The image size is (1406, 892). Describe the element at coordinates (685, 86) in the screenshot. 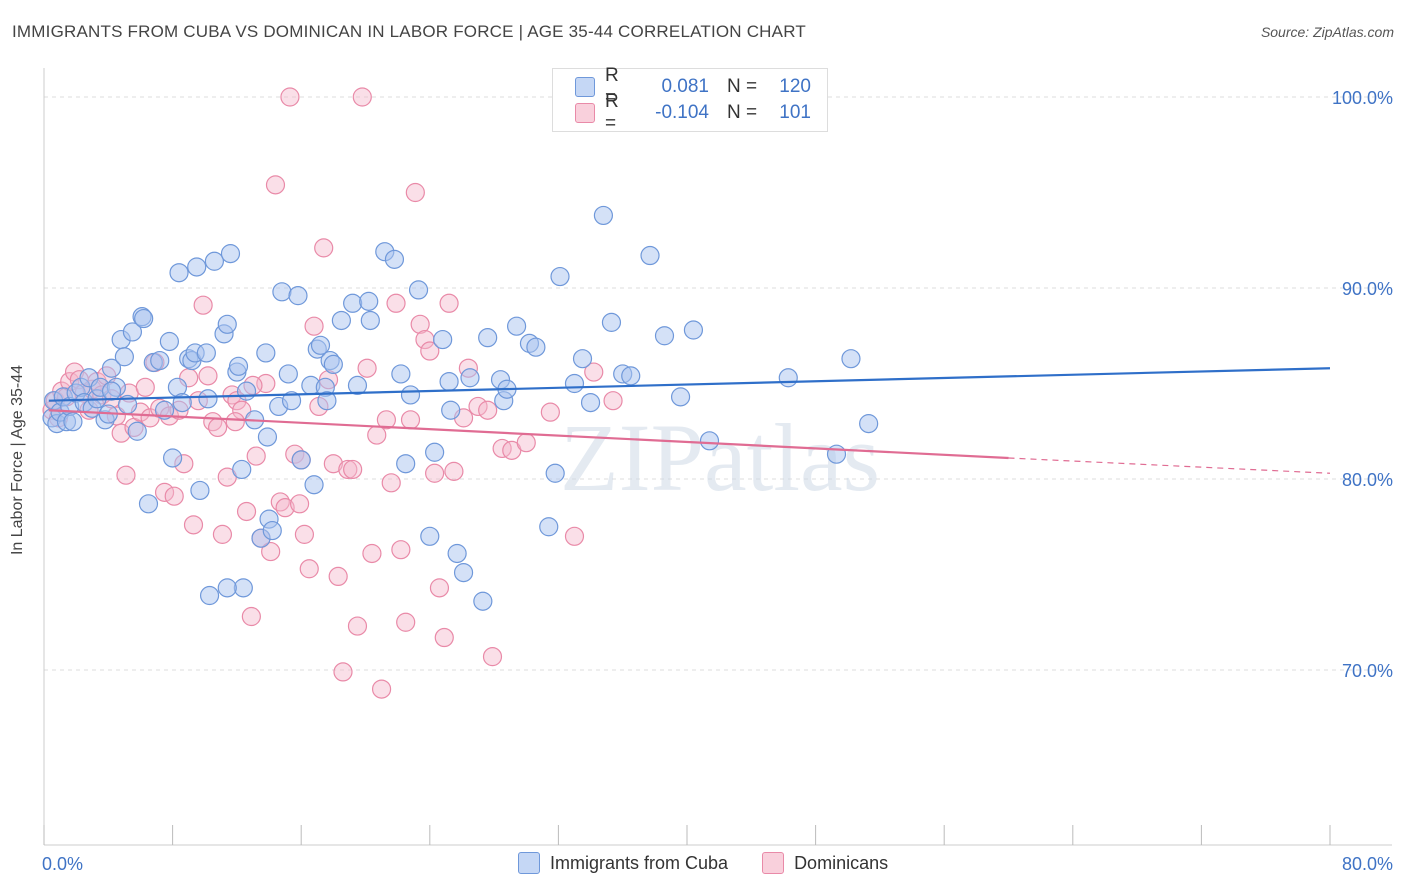

I see `r-value: 0.081` at that location.